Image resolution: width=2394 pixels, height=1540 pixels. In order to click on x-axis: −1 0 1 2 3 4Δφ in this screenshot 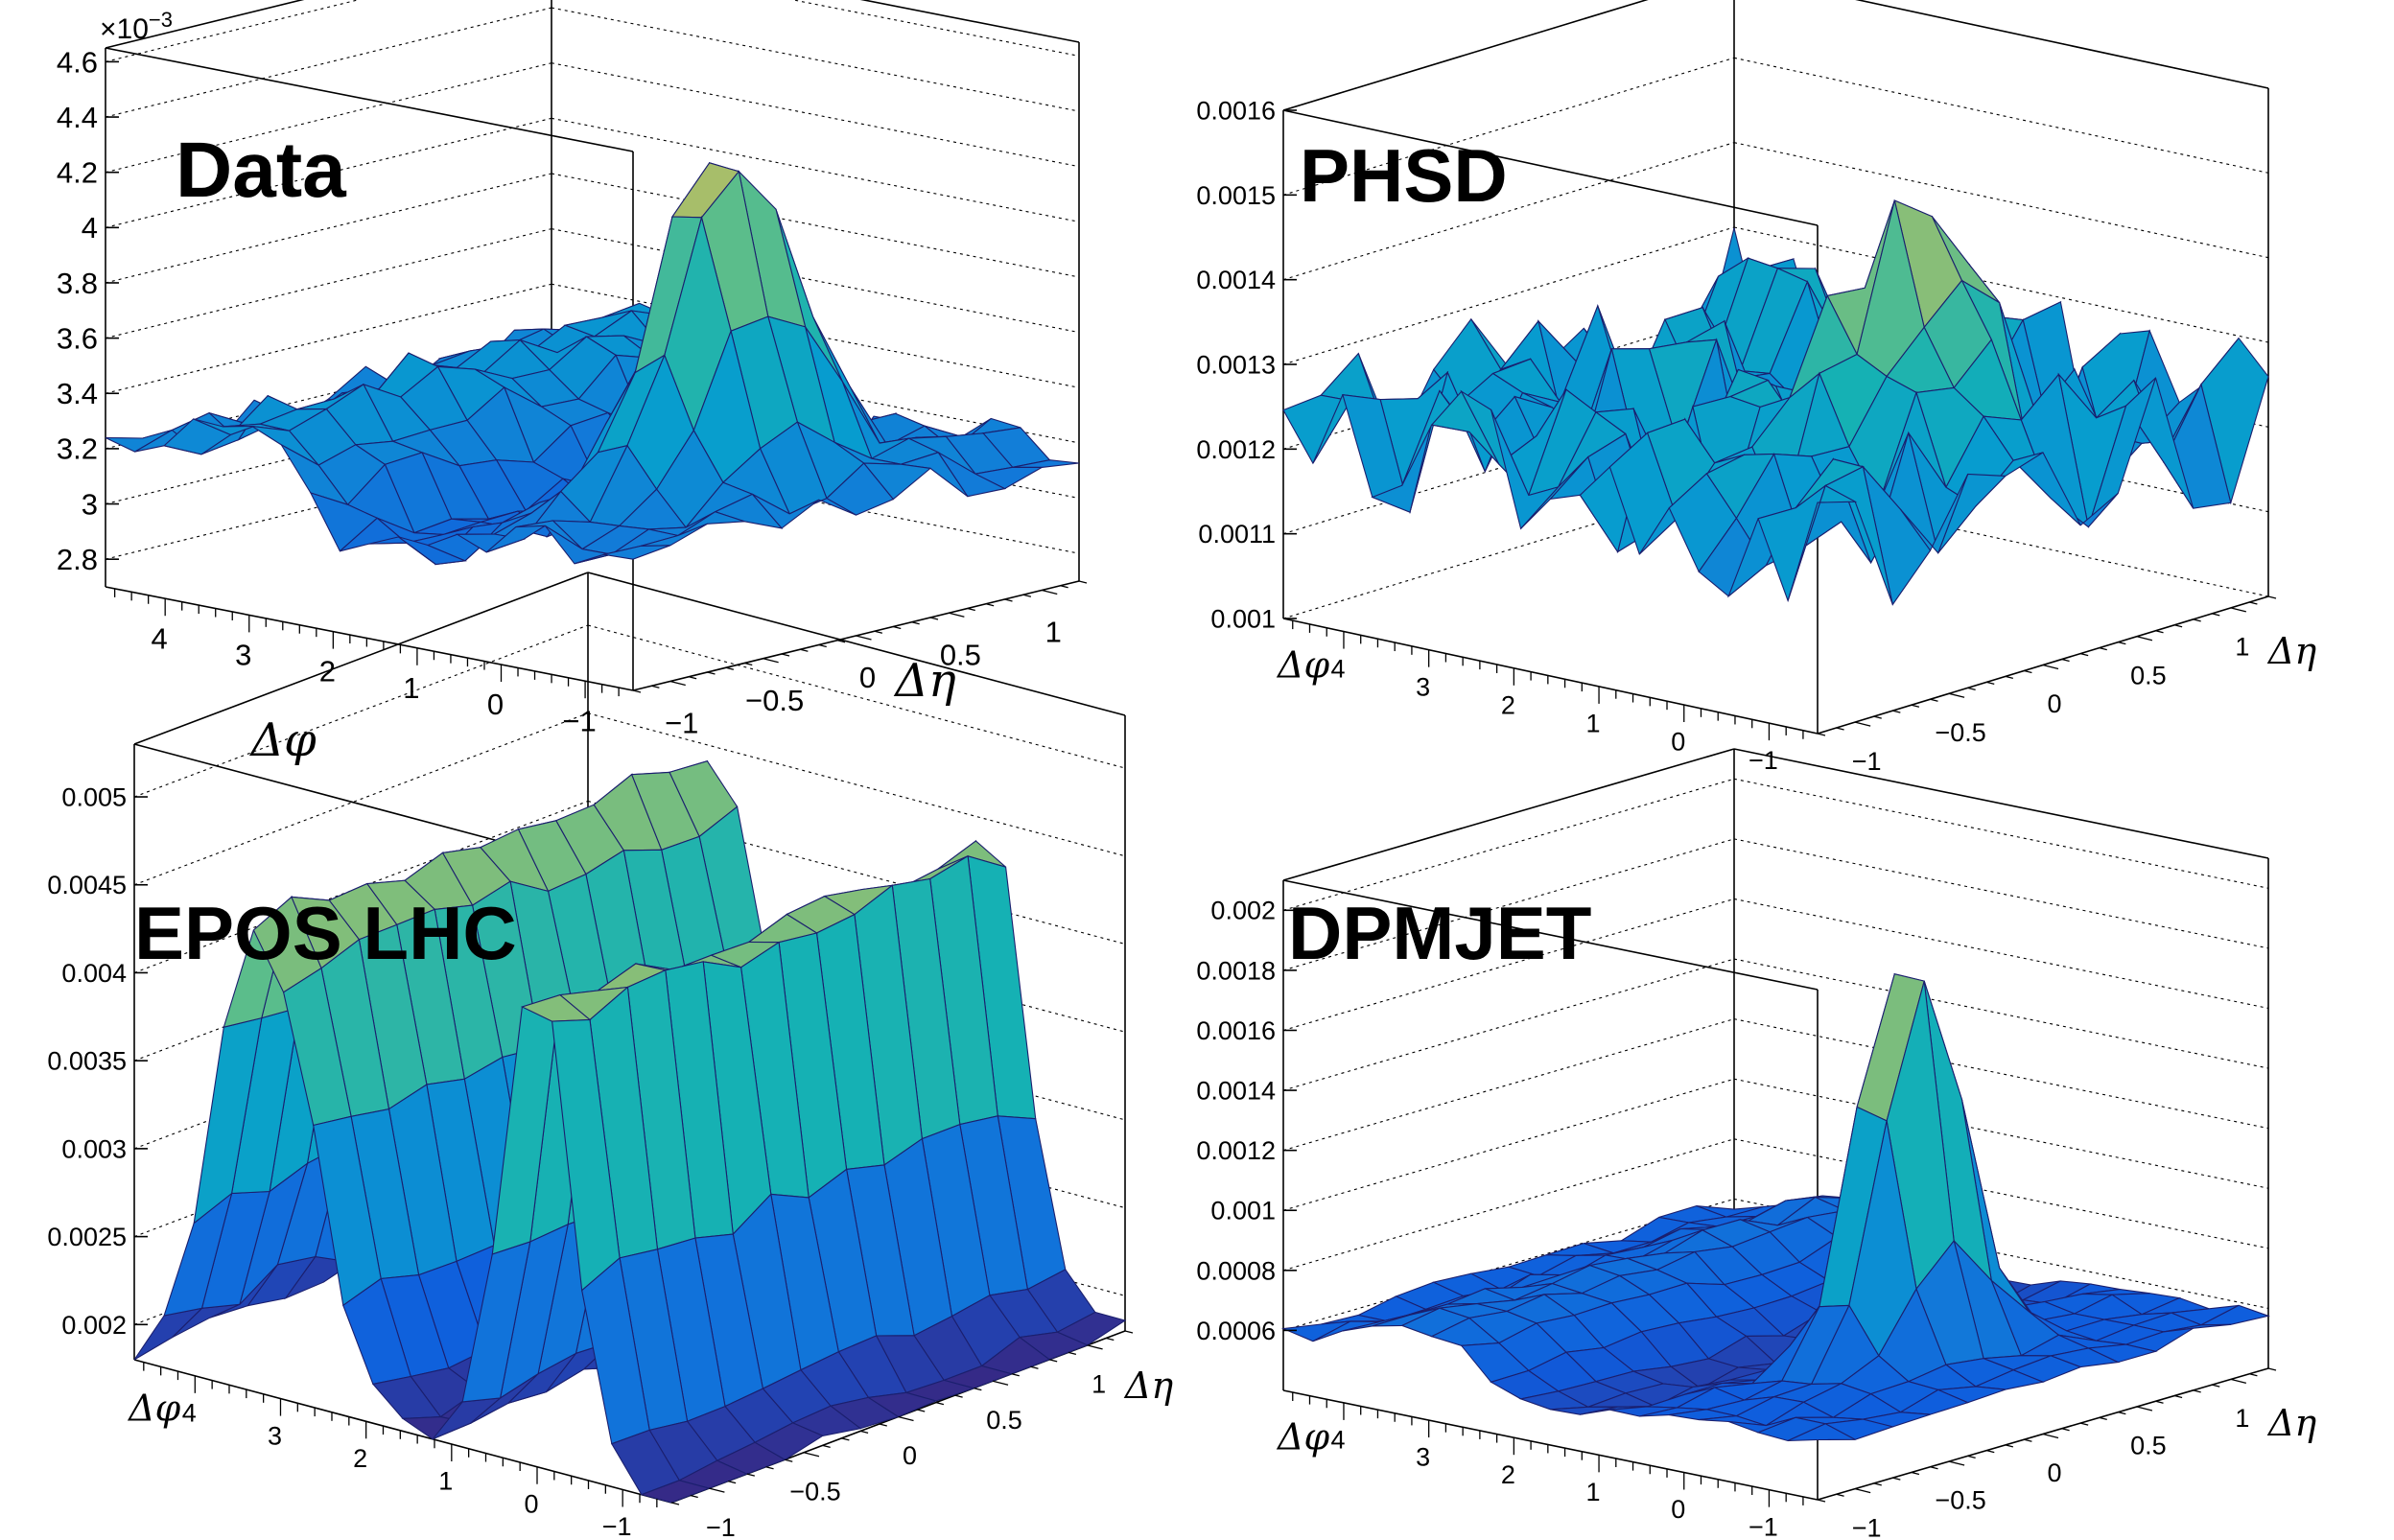, I will do `click(1540, 697)`.